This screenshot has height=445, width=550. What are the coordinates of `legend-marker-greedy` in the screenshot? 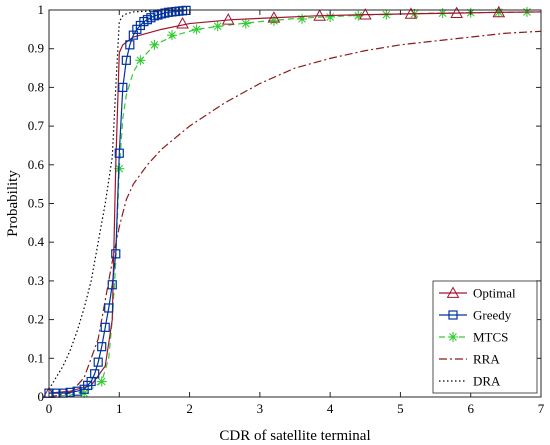 It's located at (453, 315).